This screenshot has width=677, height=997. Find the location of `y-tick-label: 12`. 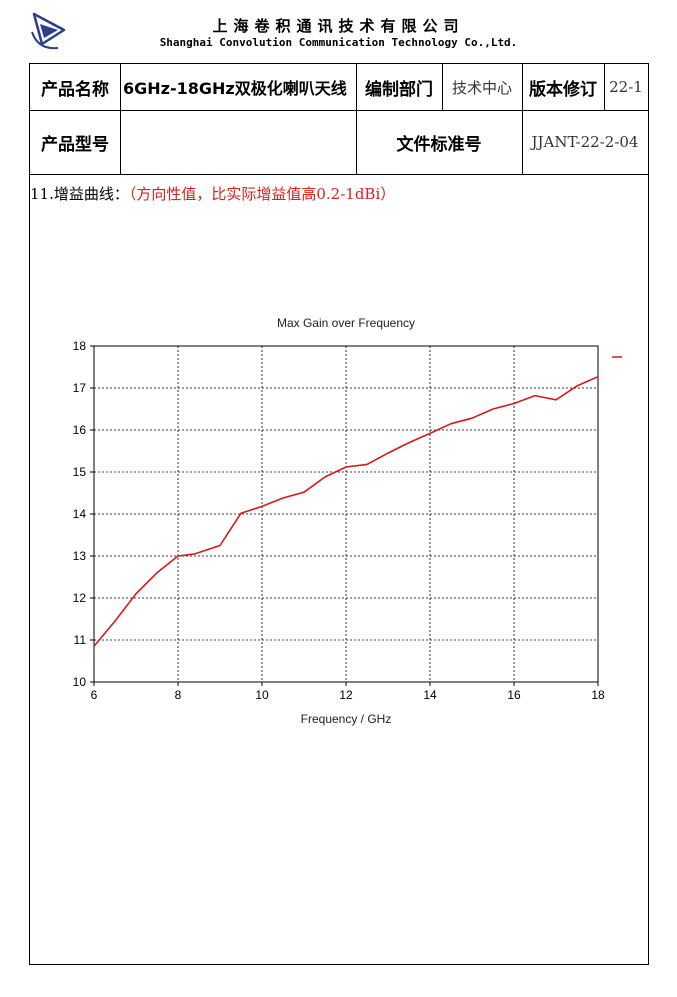

y-tick-label: 12 is located at coordinates (80, 598).